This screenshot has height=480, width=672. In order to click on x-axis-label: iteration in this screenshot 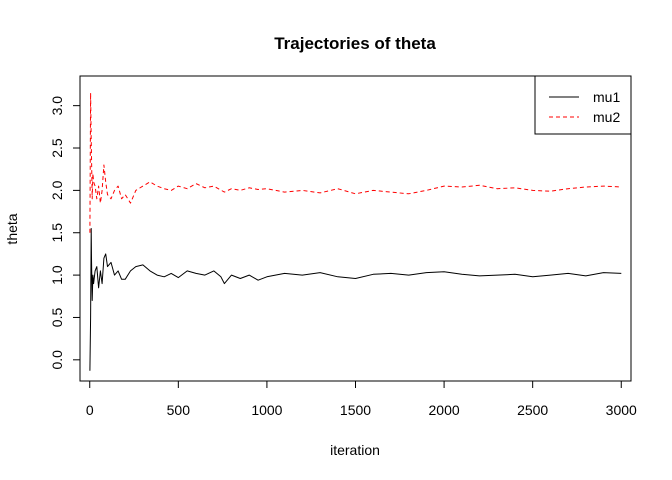, I will do `click(355, 450)`.